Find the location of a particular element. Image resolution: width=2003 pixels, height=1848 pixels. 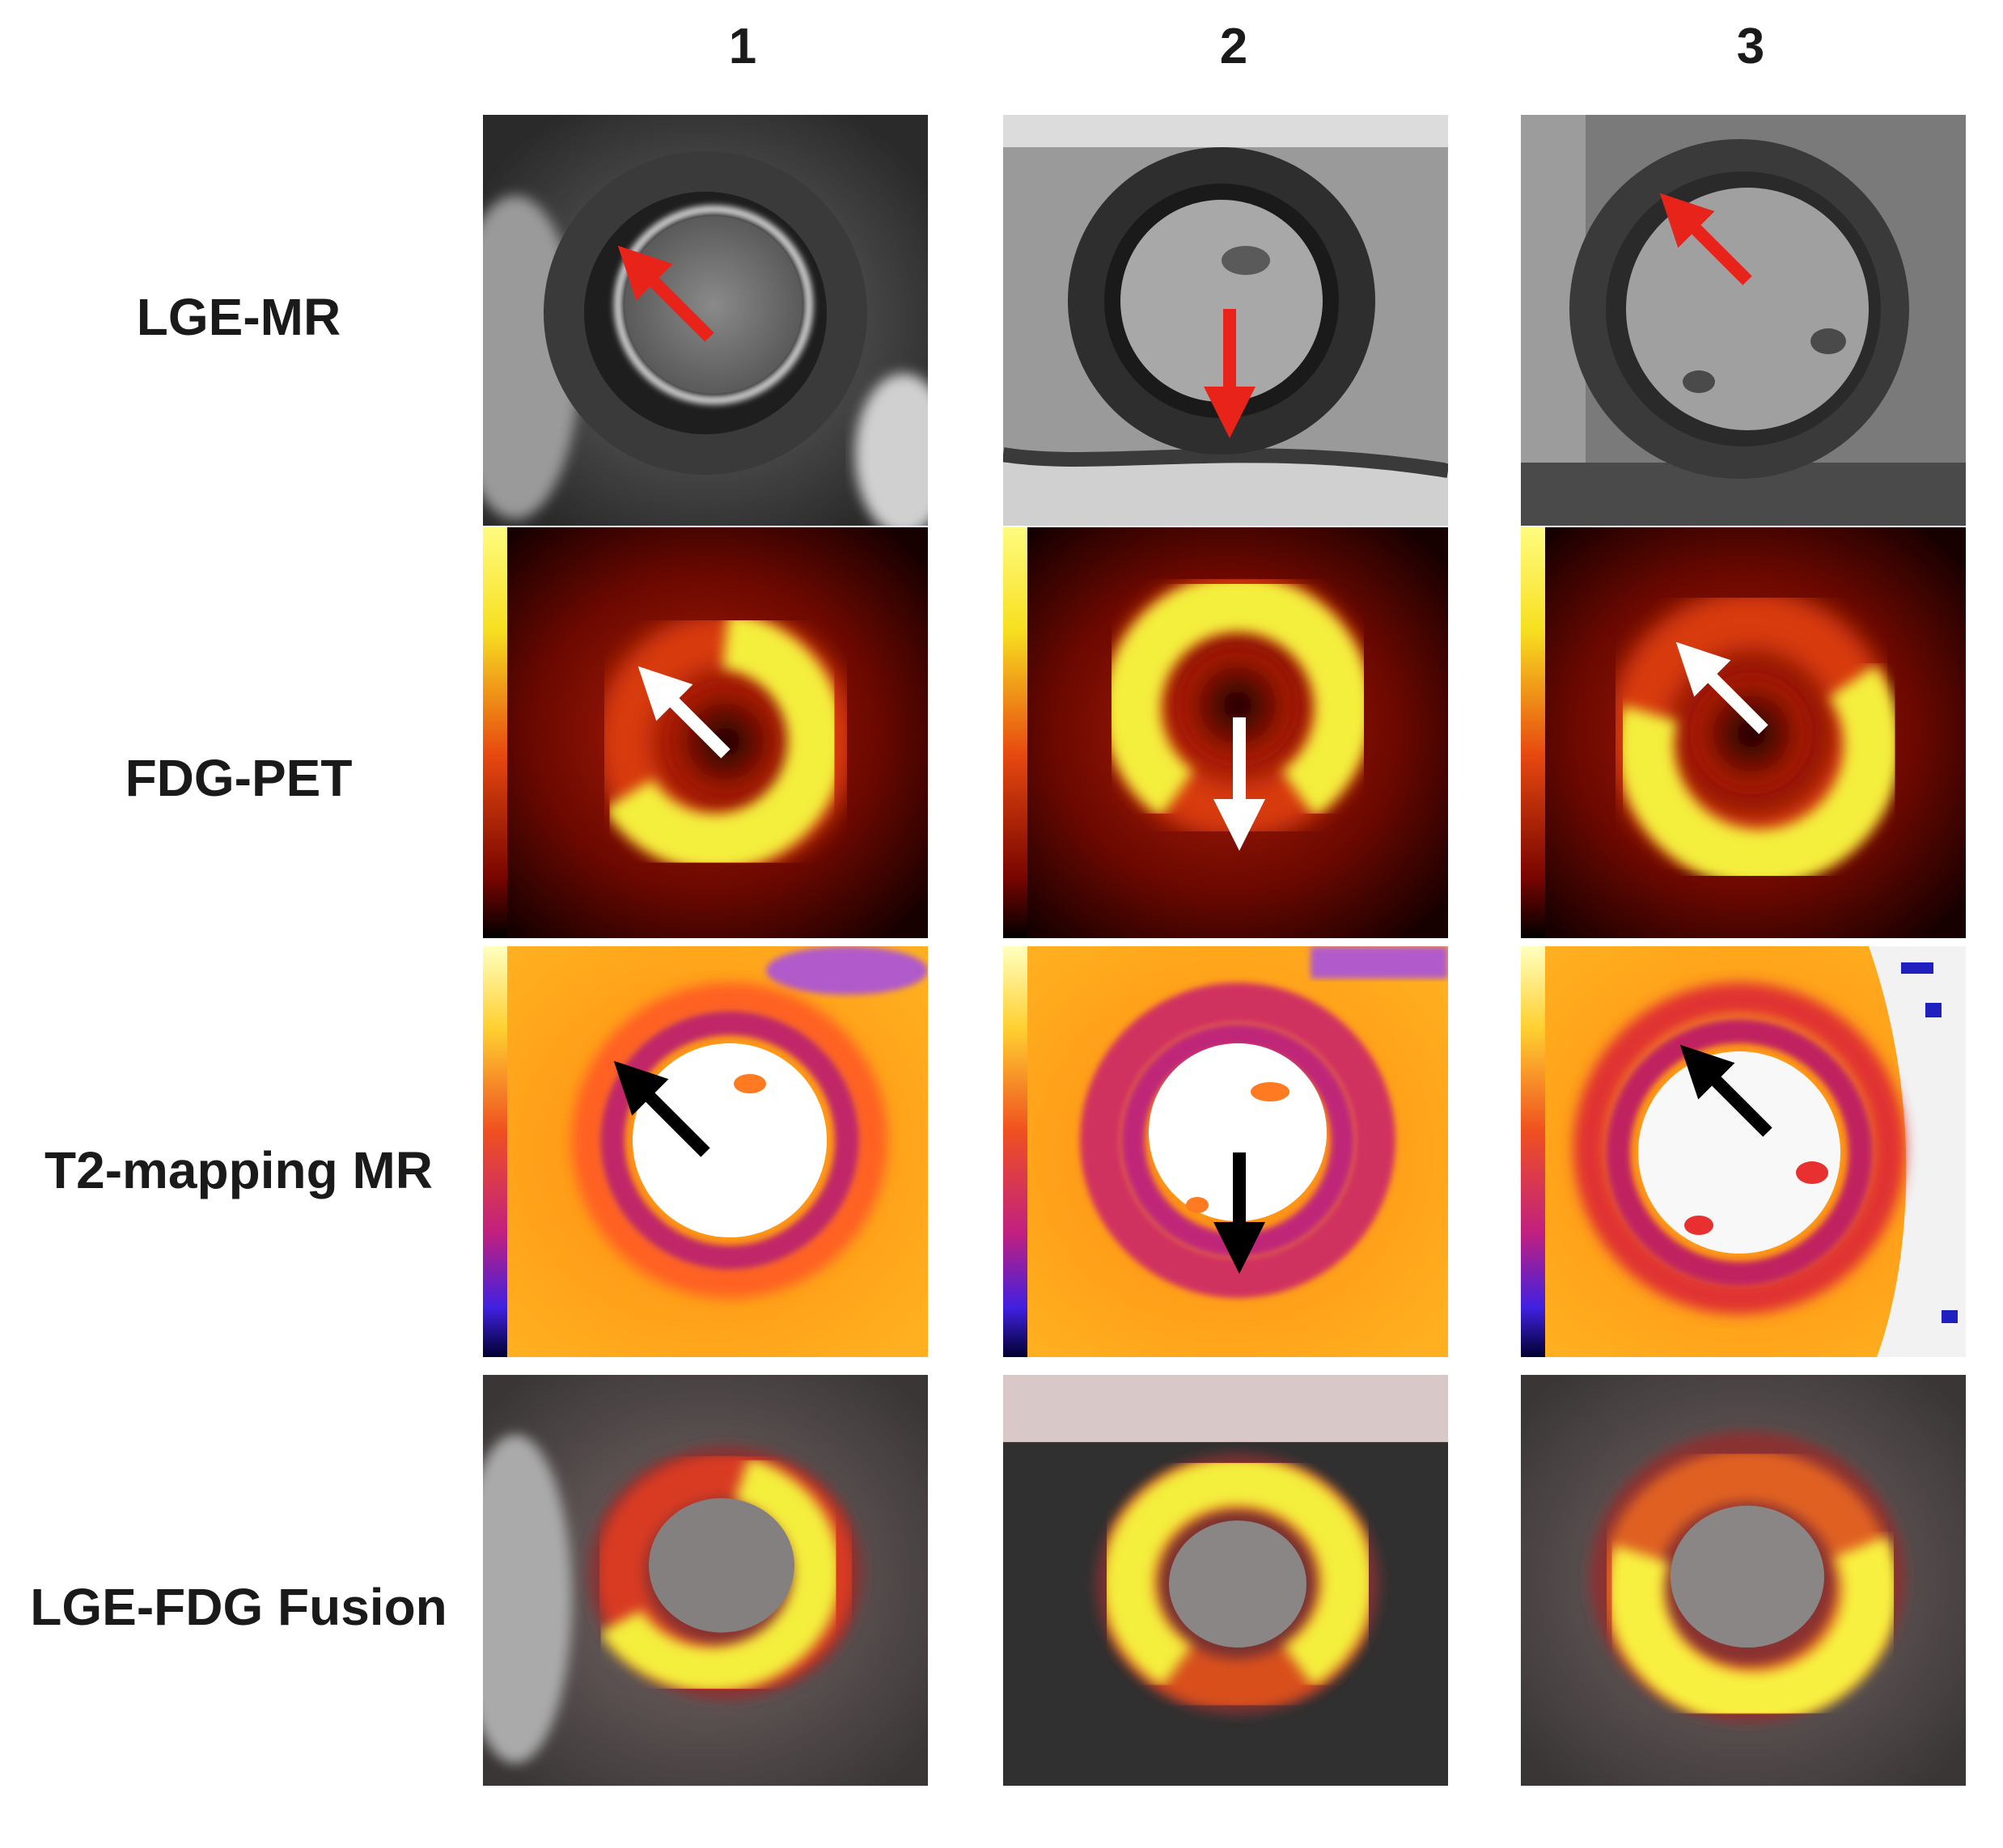

column-header-2: 2 is located at coordinates (1233, 46).